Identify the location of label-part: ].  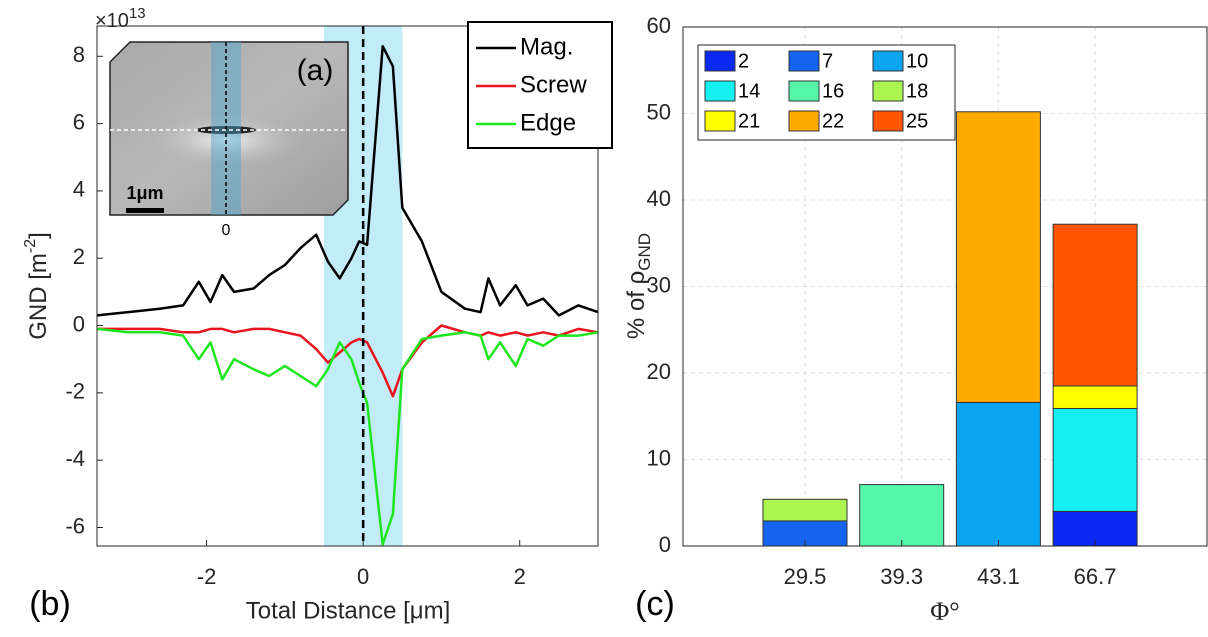
(38, 235).